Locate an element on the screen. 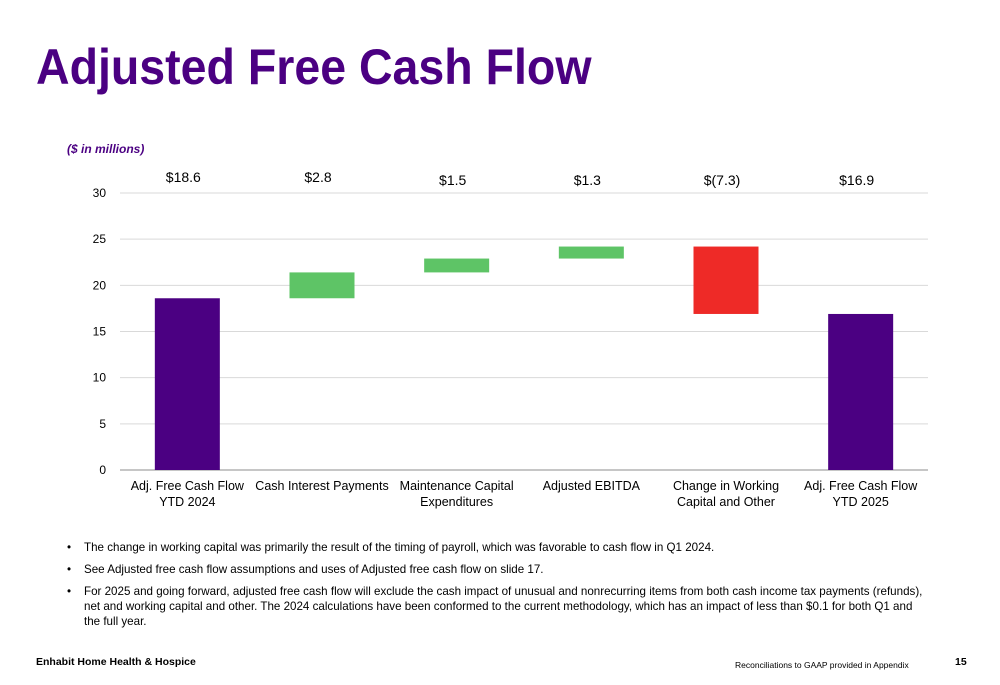  x-tick-label: Capital and Other is located at coordinates (726, 502).